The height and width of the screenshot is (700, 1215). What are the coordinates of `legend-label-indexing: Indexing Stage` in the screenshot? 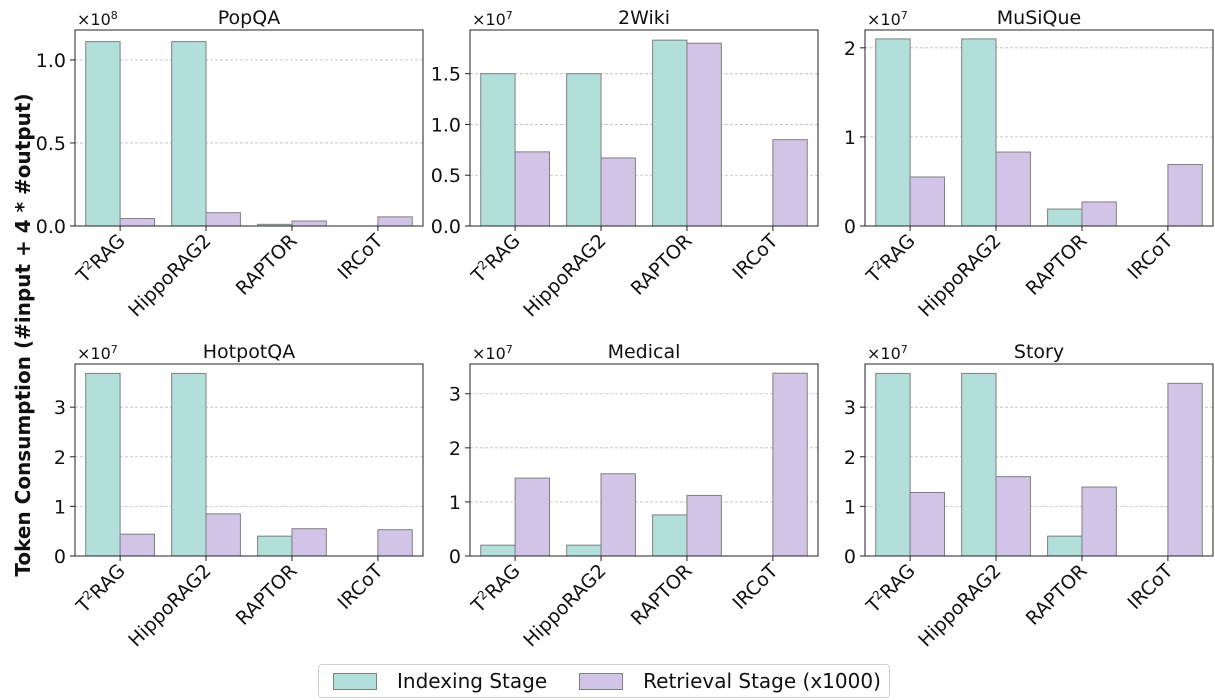 It's located at (472, 681).